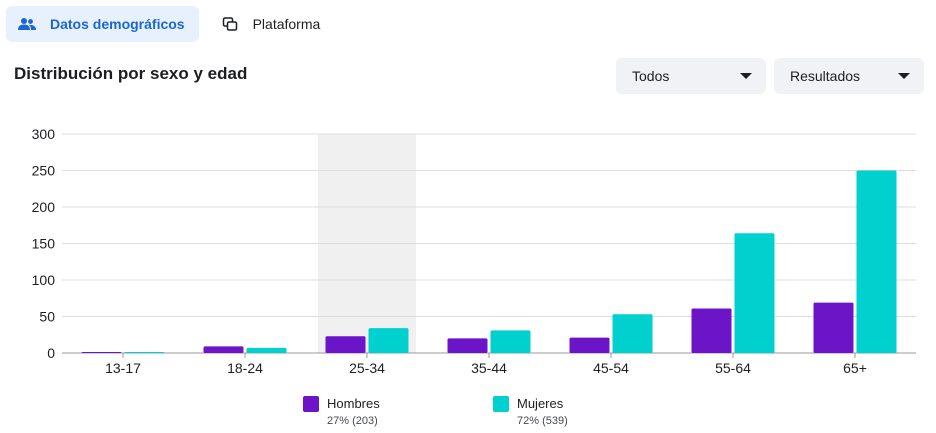 This screenshot has width=936, height=433. I want to click on x-tick-label: 55-64, so click(733, 368).